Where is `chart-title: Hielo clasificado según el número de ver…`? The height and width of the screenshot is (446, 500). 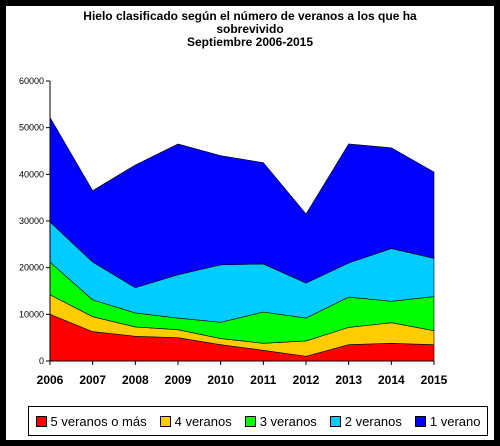
chart-title: Hielo clasificado según el número de ver… is located at coordinates (250, 29).